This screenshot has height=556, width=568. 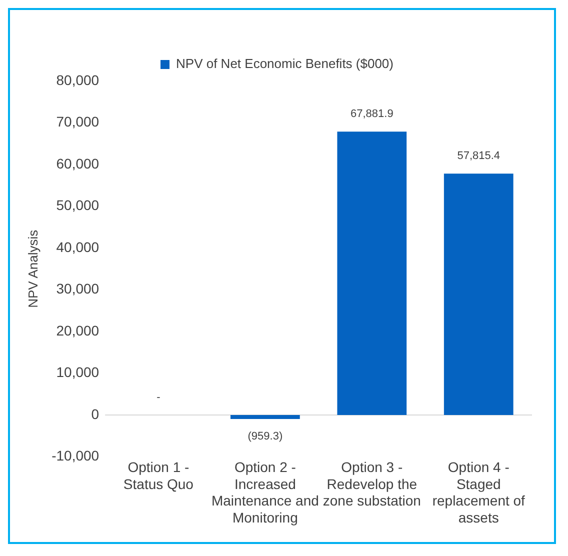 I want to click on y-tick-label: 10,000, so click(x=78, y=372).